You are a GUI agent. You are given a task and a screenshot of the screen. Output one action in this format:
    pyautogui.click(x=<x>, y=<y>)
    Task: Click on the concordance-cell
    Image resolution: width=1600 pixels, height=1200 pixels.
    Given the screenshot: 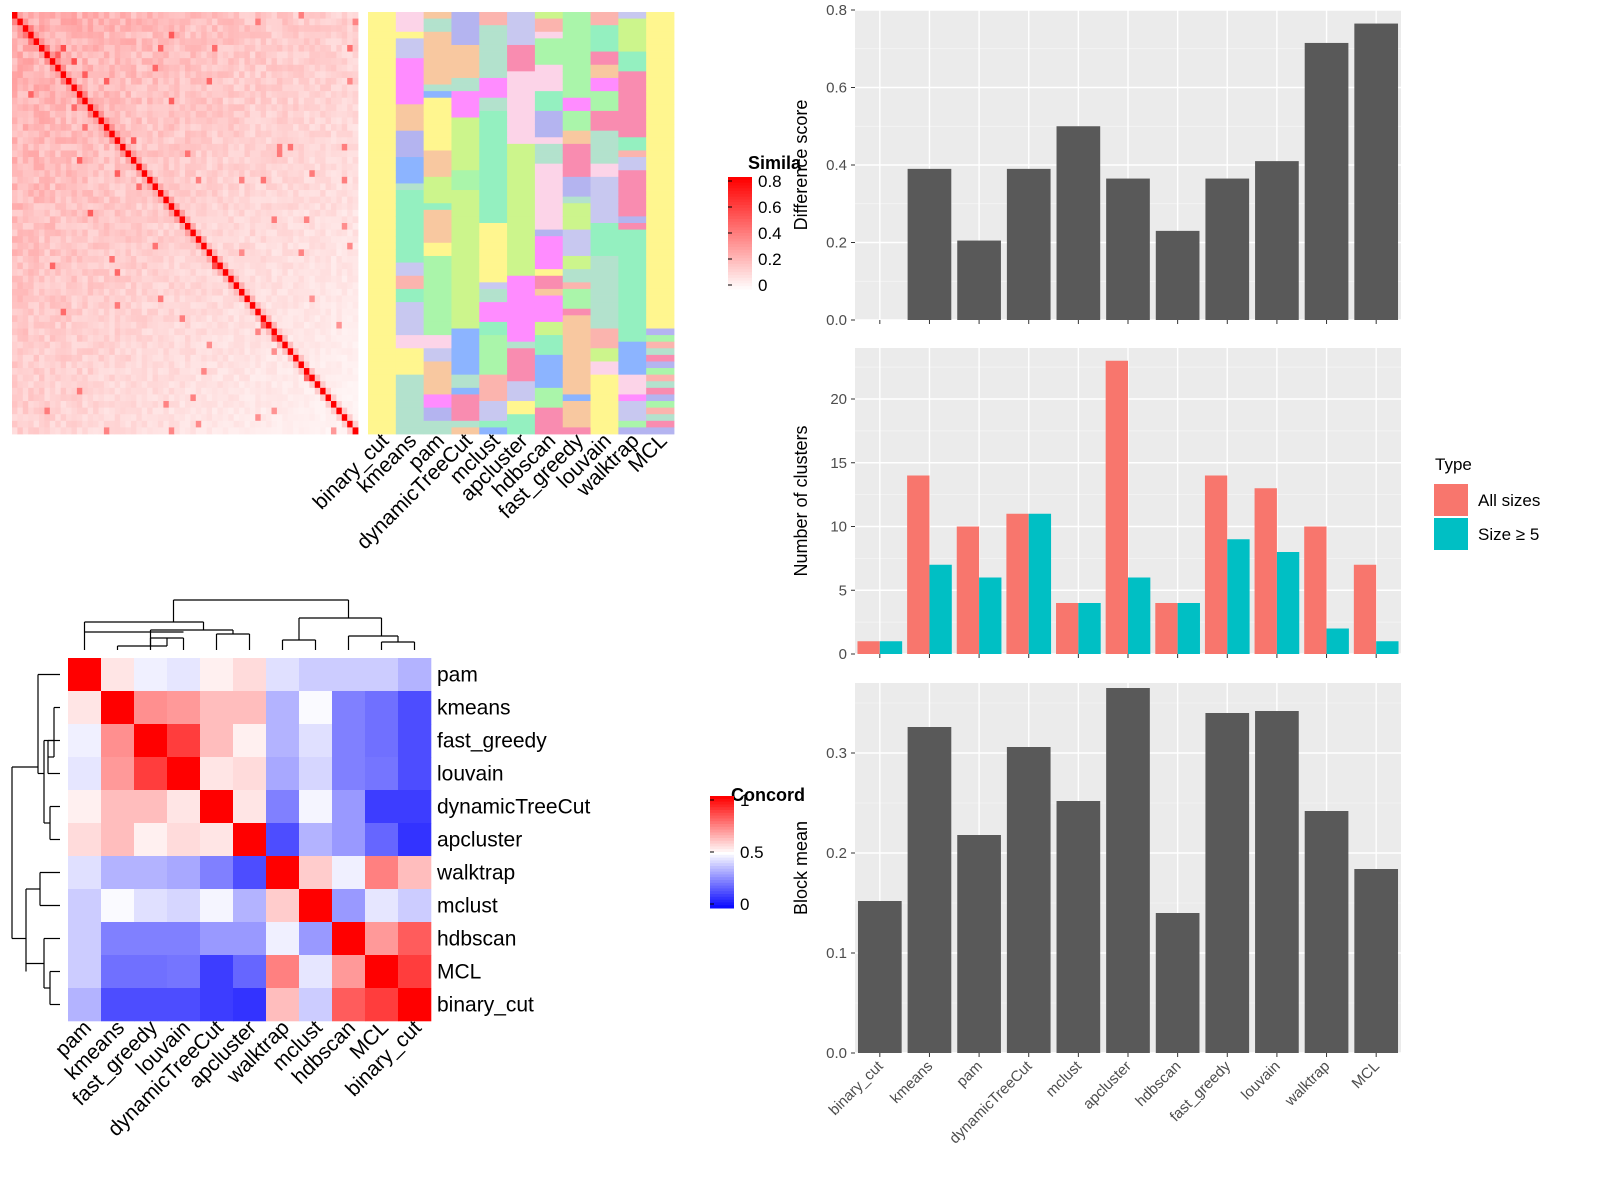 What is the action you would take?
    pyautogui.click(x=316, y=906)
    